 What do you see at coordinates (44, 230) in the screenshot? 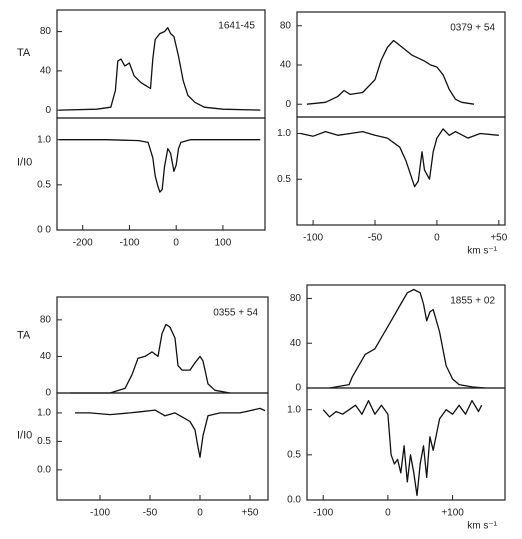
I see `y-tick-label: 0 0` at bounding box center [44, 230].